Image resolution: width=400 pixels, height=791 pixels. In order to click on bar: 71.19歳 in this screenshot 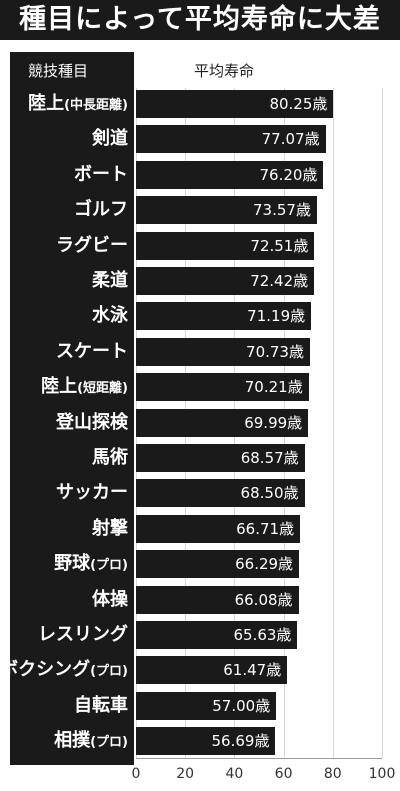, I will do `click(224, 316)`.